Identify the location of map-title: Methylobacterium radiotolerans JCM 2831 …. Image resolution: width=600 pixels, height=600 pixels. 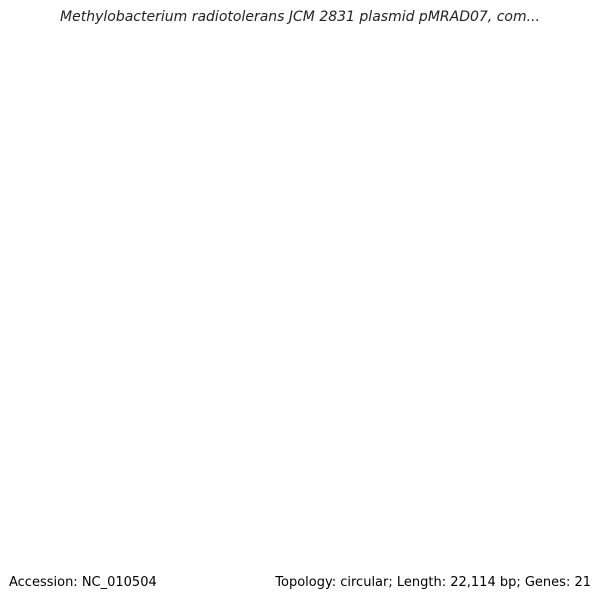
(300, 17).